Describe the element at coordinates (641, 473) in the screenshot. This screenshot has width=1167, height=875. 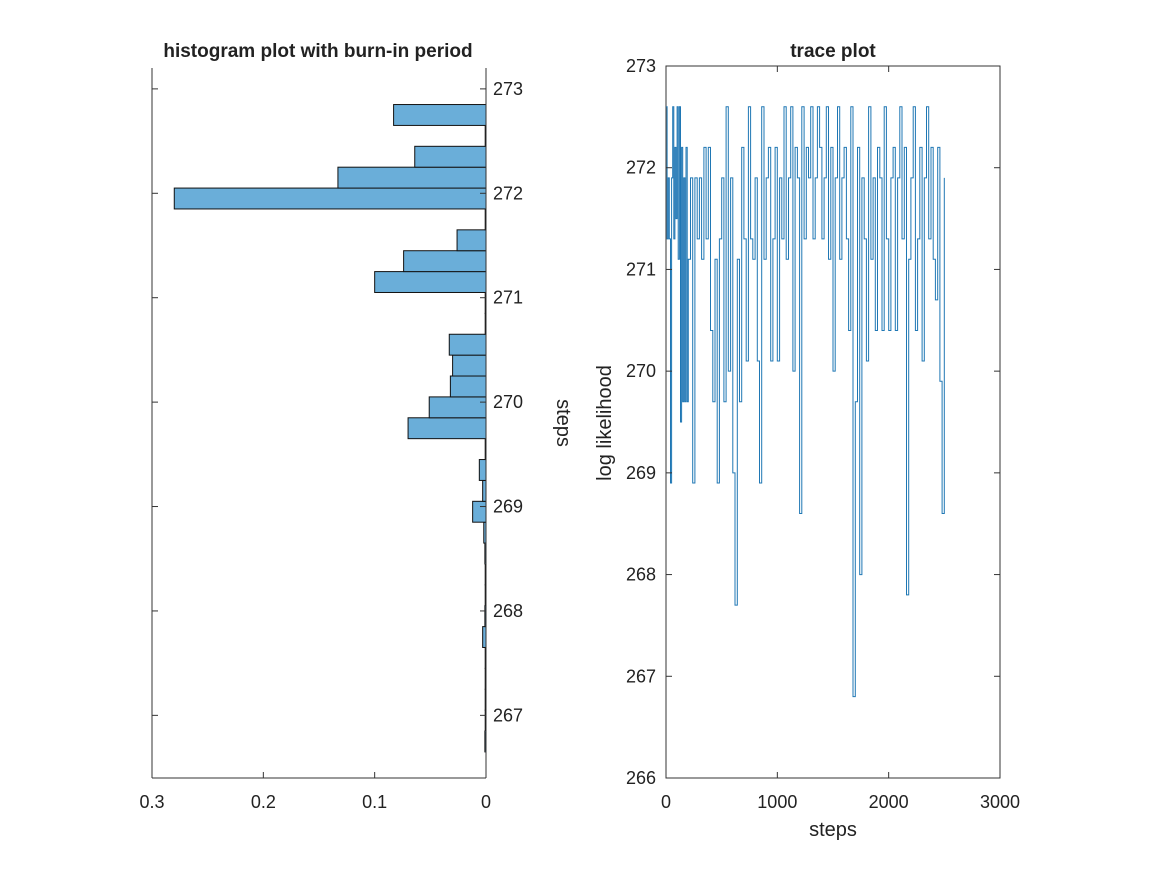
I see `trace-y-tick-label: 269` at that location.